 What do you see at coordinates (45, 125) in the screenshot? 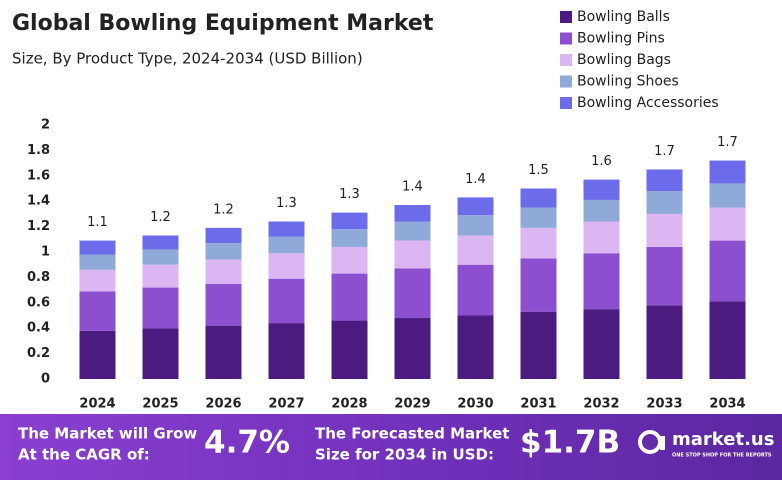
I see `y-tick-label: 2` at bounding box center [45, 125].